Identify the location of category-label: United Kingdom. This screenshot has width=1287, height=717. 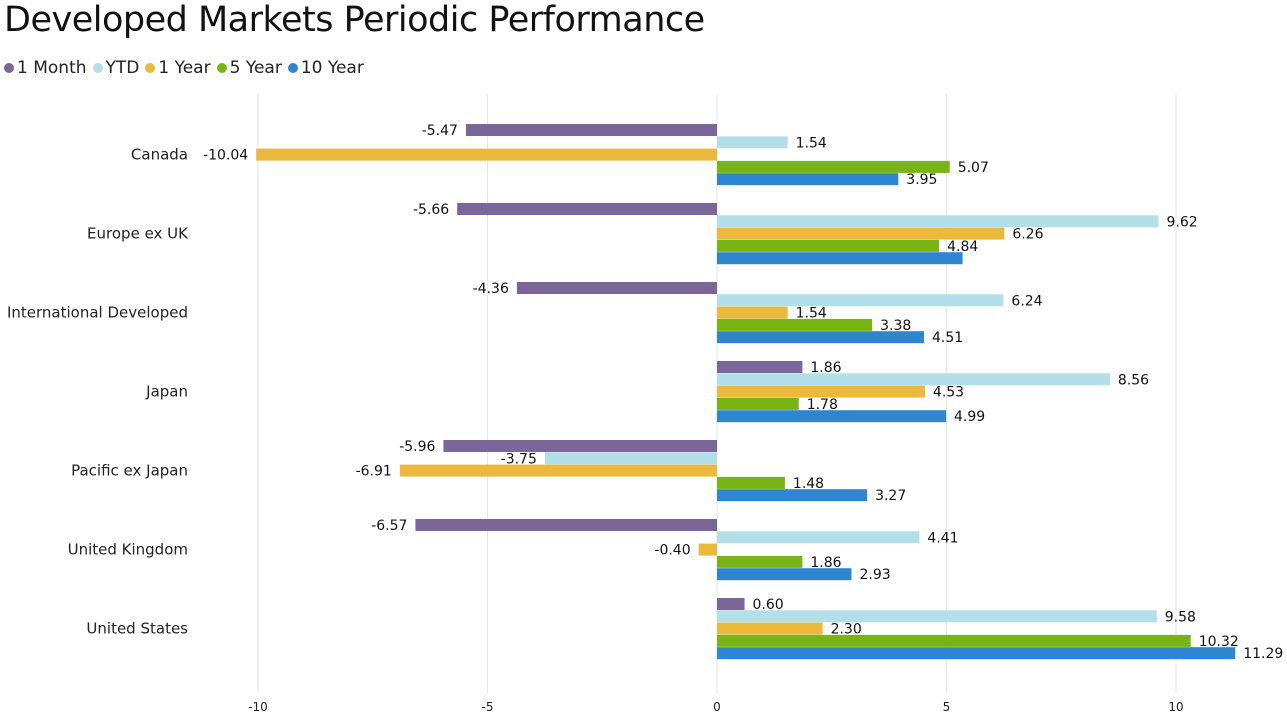
(128, 550).